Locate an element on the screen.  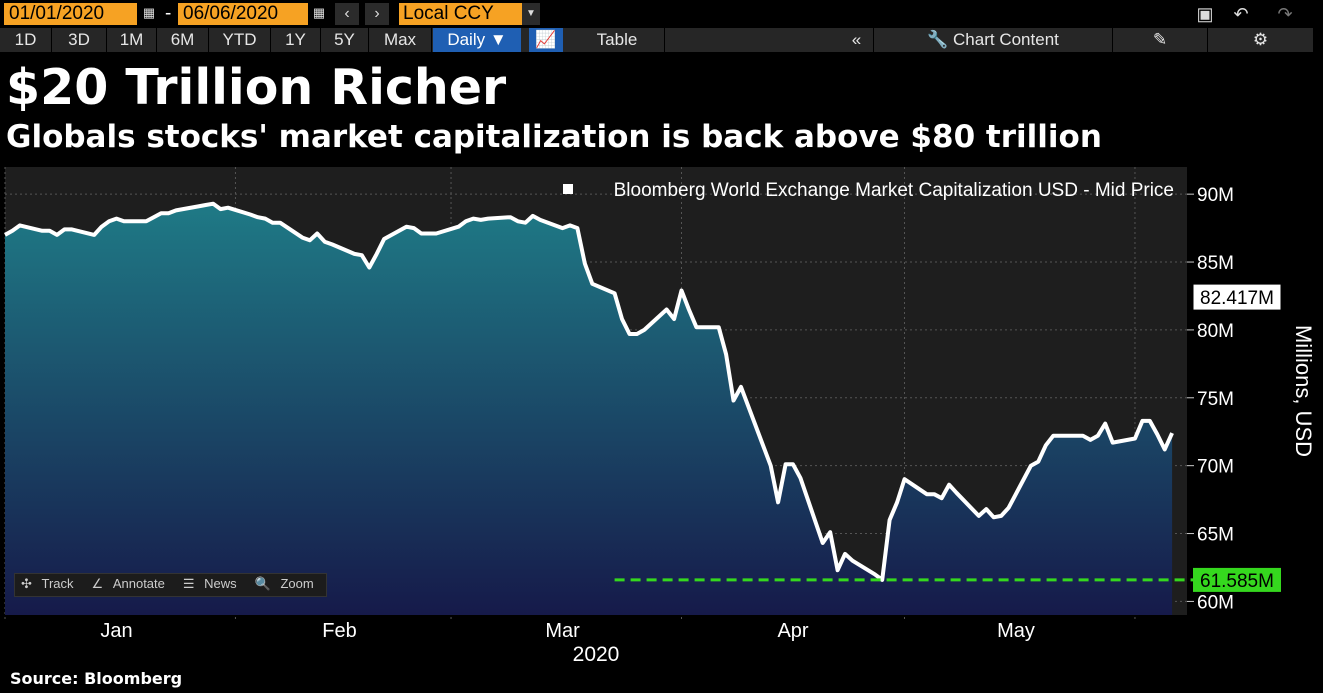
last-value-box is located at coordinates (1237, 297).